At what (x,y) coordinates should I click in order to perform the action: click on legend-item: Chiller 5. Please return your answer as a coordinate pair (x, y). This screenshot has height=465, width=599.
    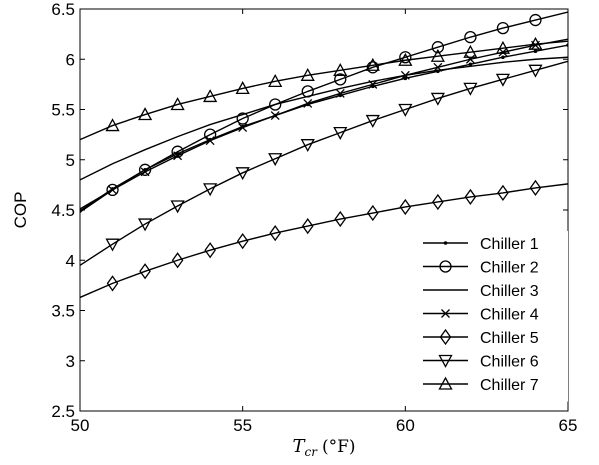
    Looking at the image, I should click on (481, 337).